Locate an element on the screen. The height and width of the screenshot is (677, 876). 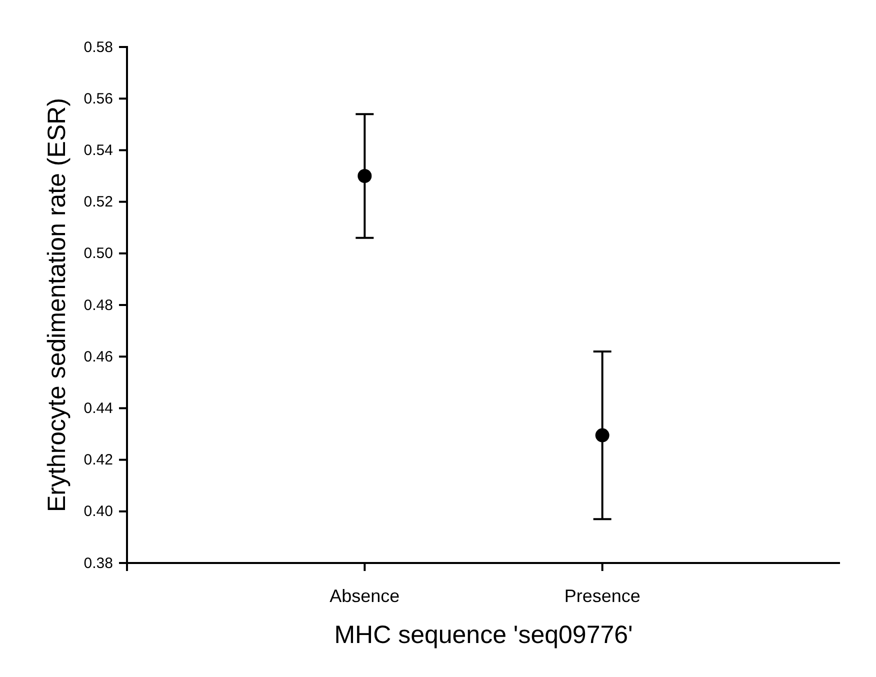
y-tick-label: 0.56 is located at coordinates (98, 99).